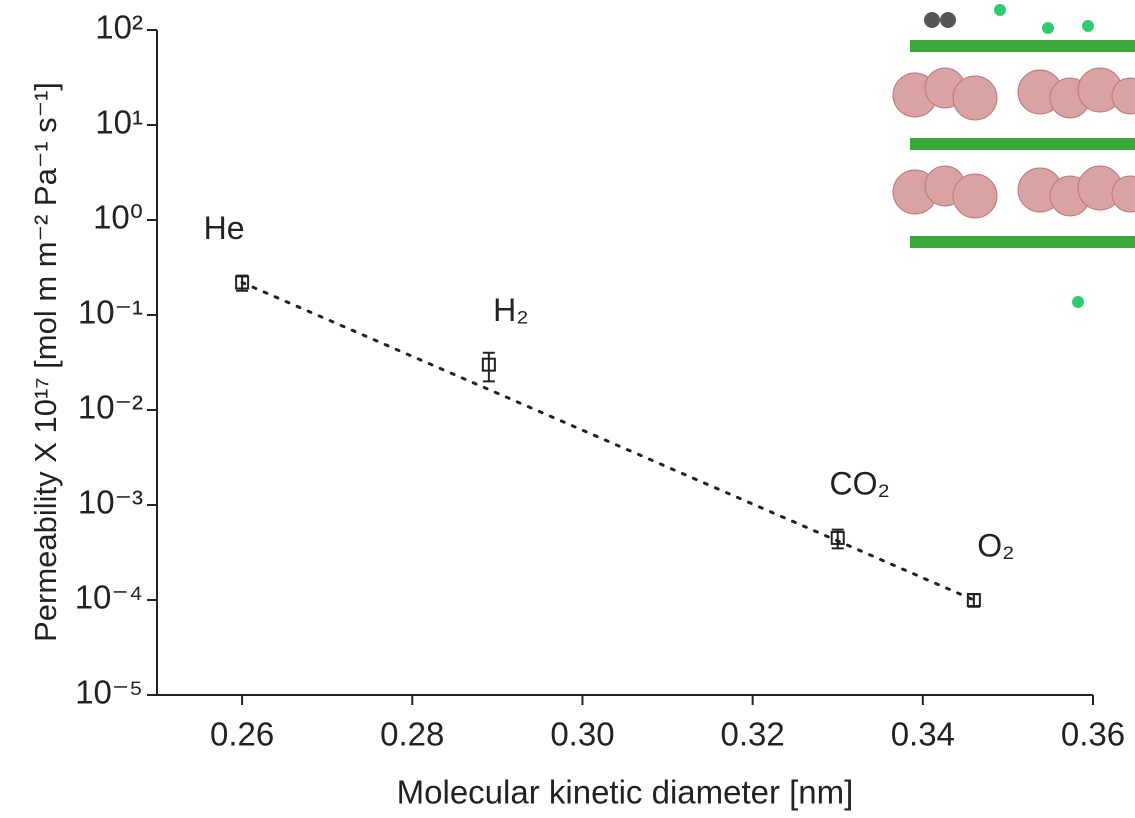 The height and width of the screenshot is (818, 1135). I want to click on y-axis-label: Permeability X 10¹⁷ [mol m m⁻² Pa⁻¹ s⁻¹], so click(45, 362).